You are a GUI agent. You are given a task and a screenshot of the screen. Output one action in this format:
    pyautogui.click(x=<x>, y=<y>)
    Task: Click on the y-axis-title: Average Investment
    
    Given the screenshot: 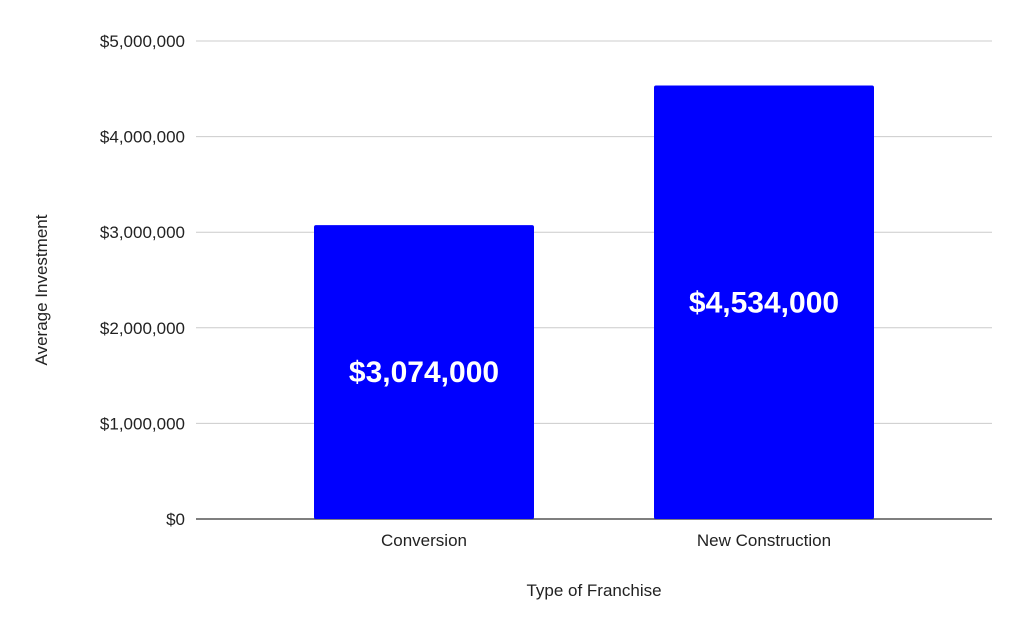 What is the action you would take?
    pyautogui.click(x=41, y=289)
    